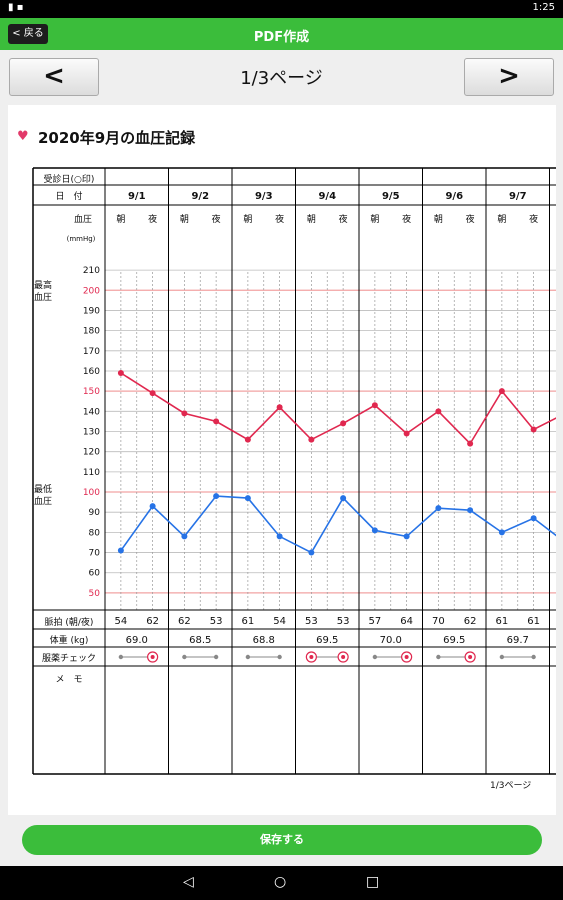 The width and height of the screenshot is (563, 900). I want to click on y-tick-label: 110, so click(91, 473).